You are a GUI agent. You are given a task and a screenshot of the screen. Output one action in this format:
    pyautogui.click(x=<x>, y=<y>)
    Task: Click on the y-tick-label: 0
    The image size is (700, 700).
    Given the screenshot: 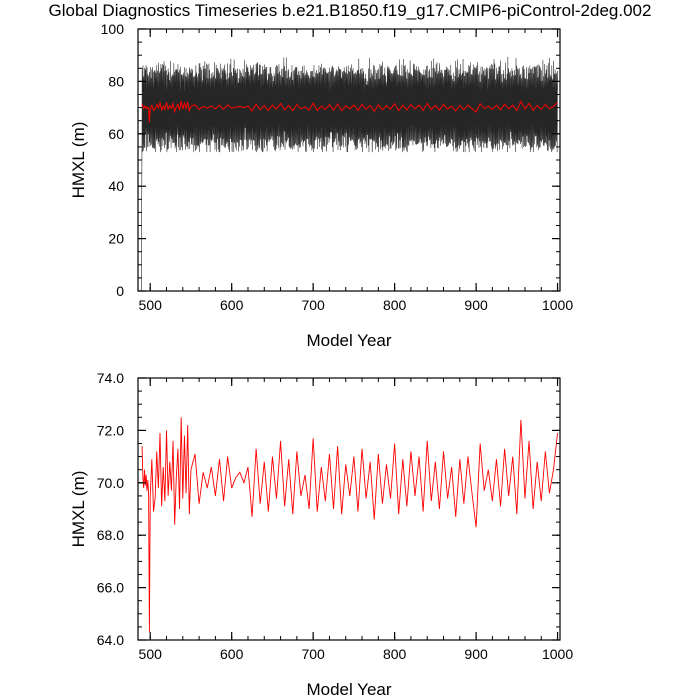 What is the action you would take?
    pyautogui.click(x=120, y=291)
    